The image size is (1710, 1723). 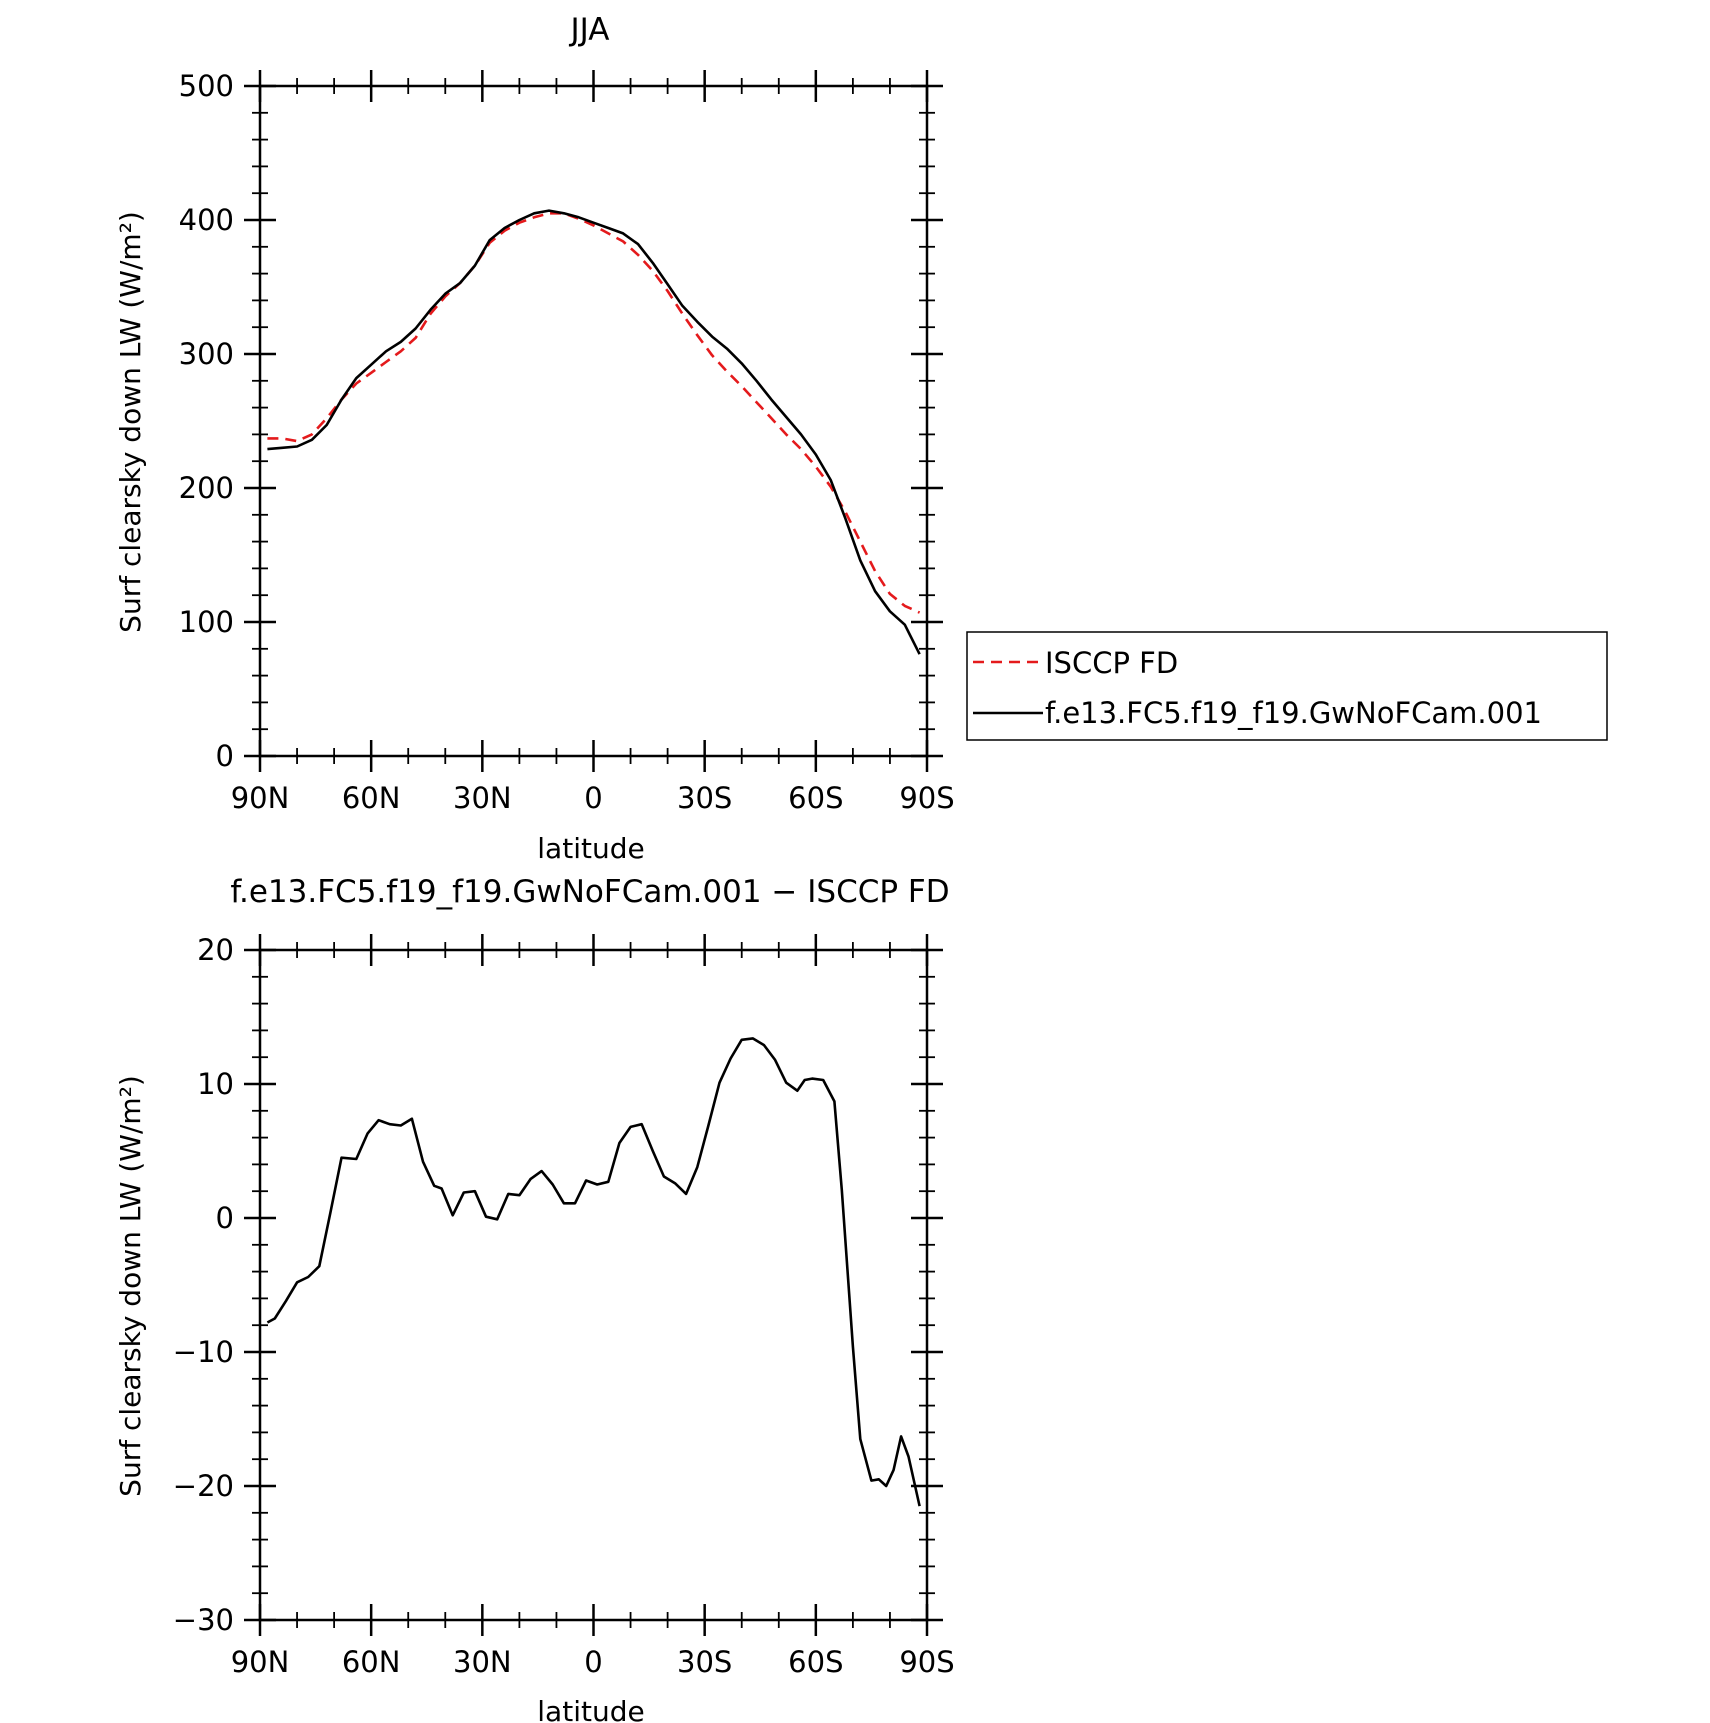 I want to click on top-y-axis-label: Surf clearsky down LW (W/m²), so click(x=130, y=422).